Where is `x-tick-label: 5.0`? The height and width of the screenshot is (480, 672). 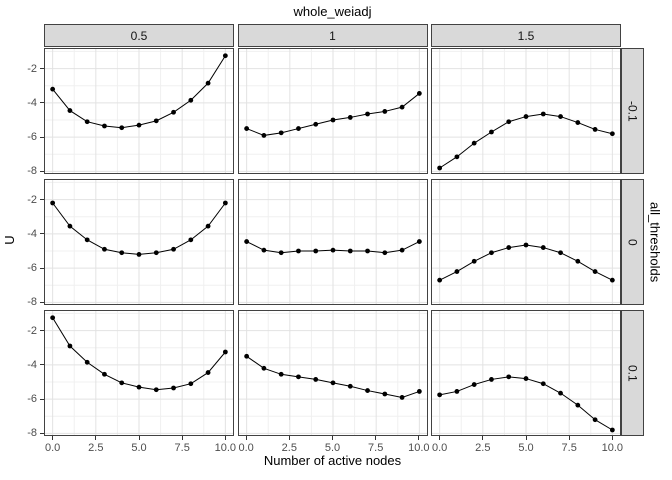
x-tick-label: 5.0 is located at coordinates (332, 448).